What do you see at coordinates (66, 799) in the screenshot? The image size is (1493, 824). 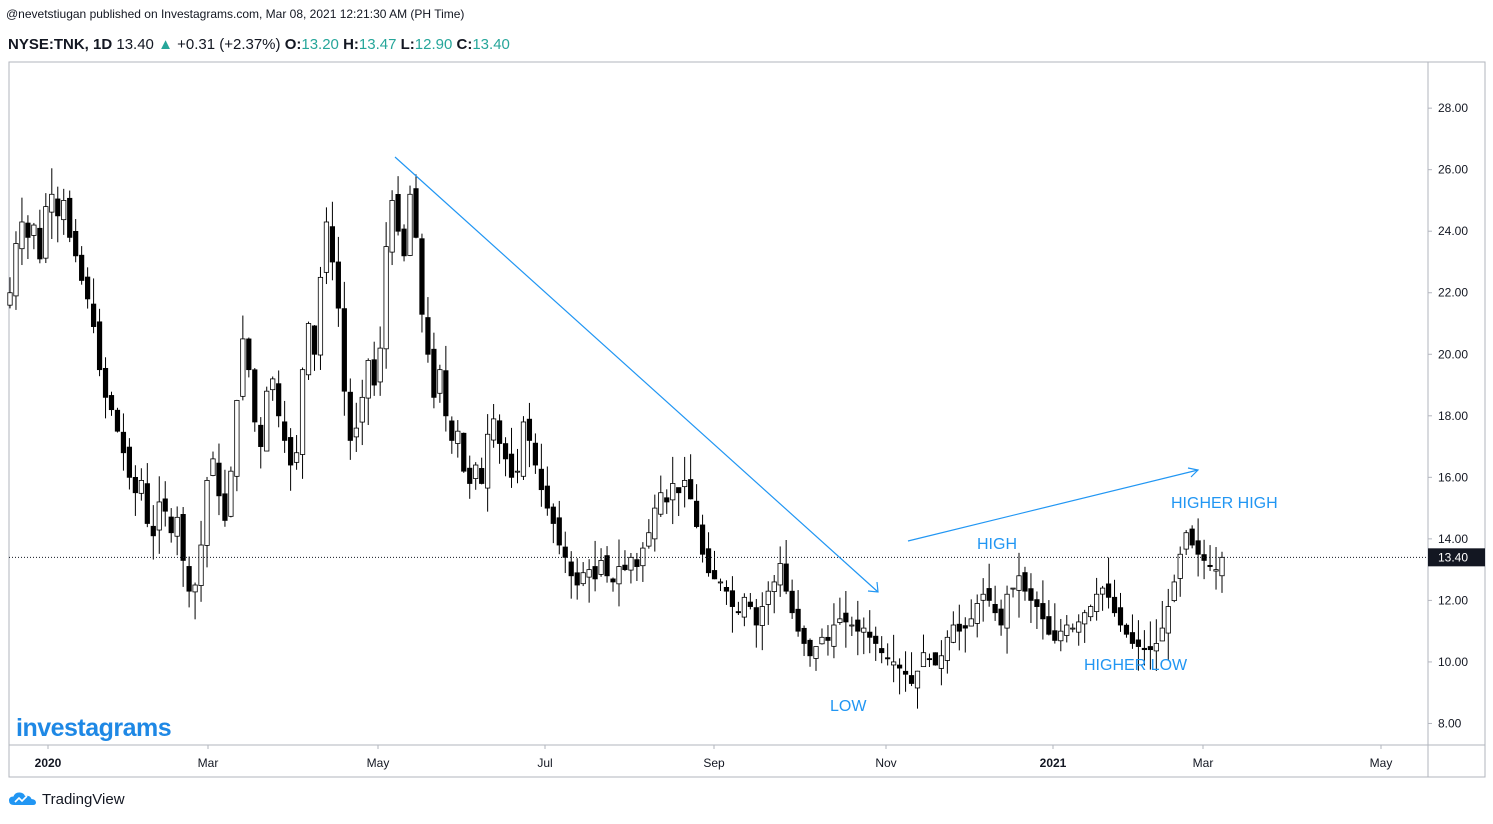 I see `tradingview-logo: TradingView` at bounding box center [66, 799].